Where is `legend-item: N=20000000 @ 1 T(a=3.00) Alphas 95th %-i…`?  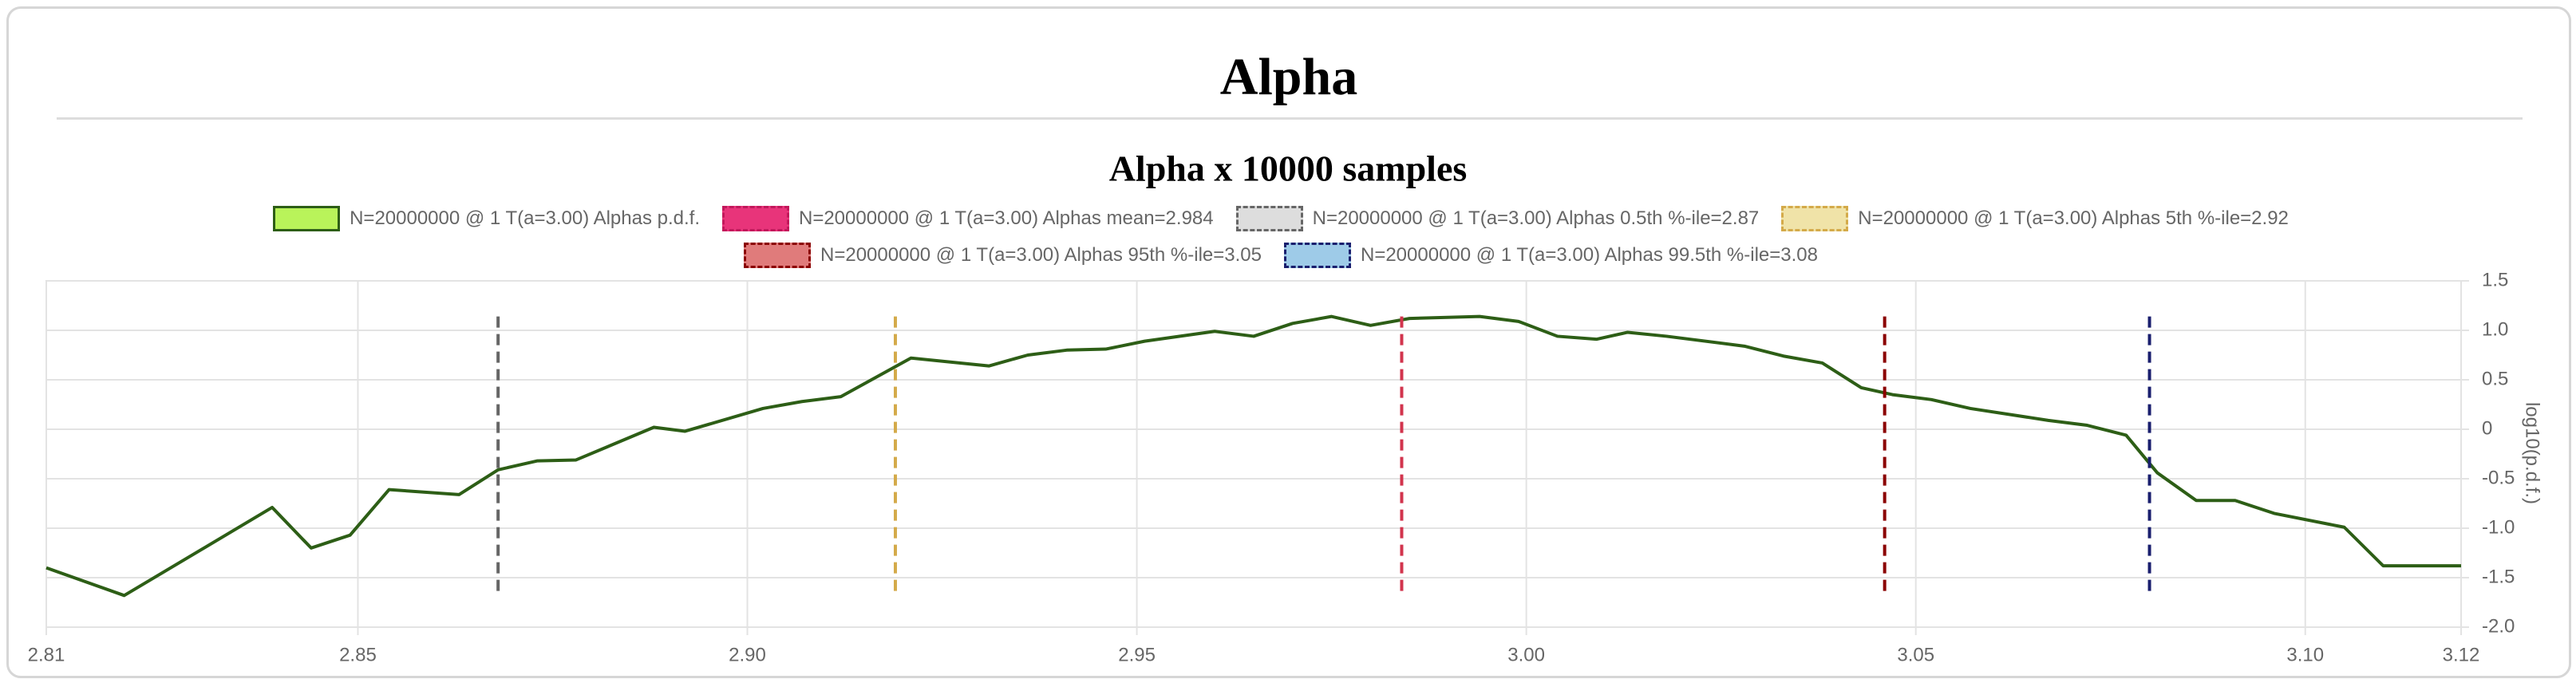
legend-item: N=20000000 @ 1 T(a=3.00) Alphas 95th %-i… is located at coordinates (1003, 255).